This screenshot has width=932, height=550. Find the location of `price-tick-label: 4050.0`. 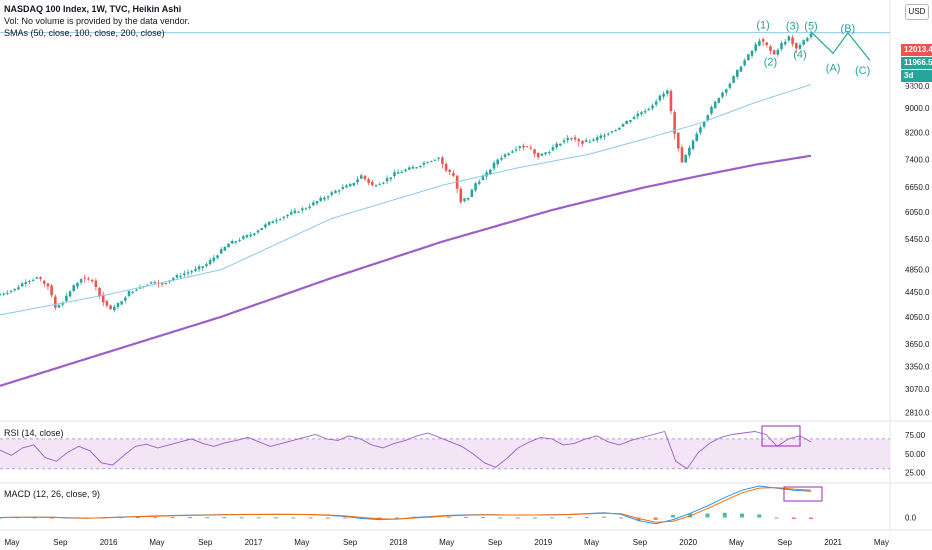

price-tick-label: 4050.0 is located at coordinates (917, 317).